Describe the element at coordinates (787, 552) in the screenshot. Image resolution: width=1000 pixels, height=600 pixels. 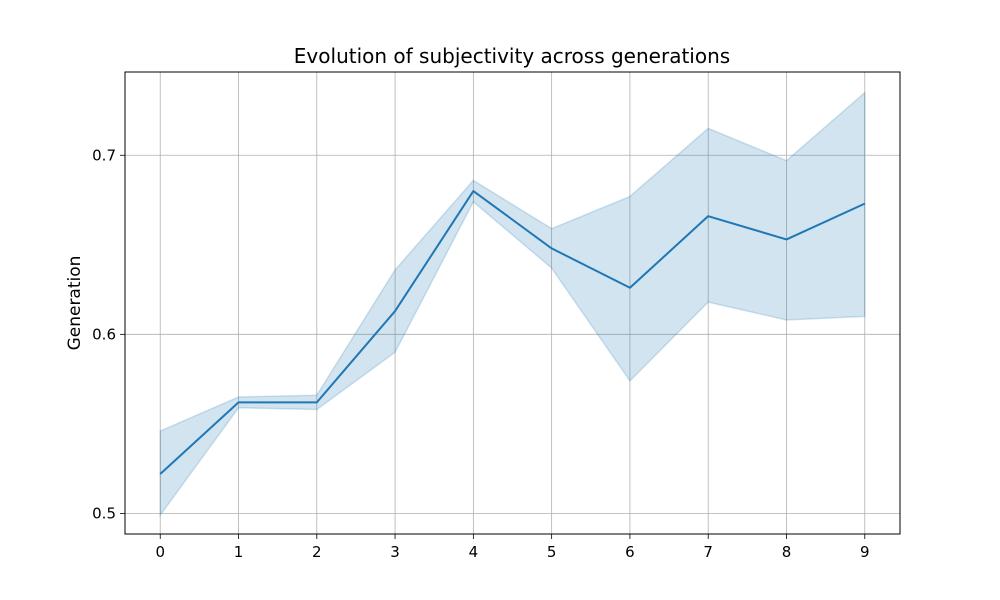
I see `x-tick-label: 8` at that location.